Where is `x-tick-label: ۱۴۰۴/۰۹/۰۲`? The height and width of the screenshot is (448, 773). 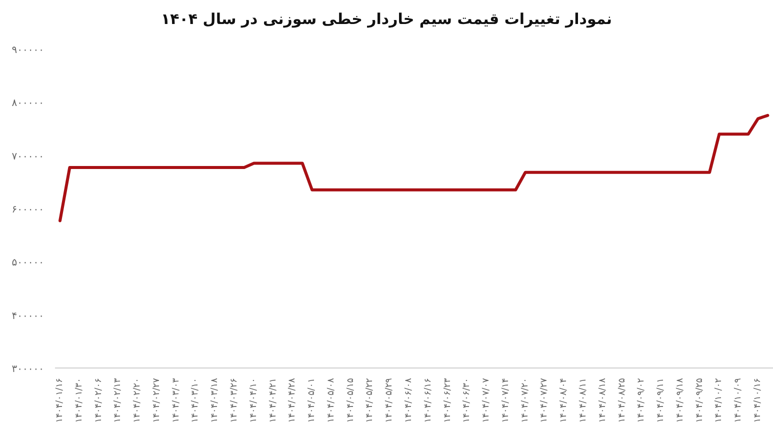 x-tick-label: ۱۴۰۴/۰۹/۰۲ is located at coordinates (641, 400).